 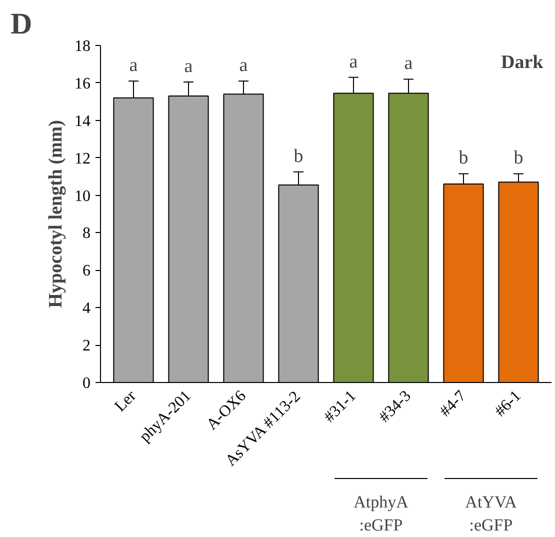 What do you see at coordinates (126, 401) in the screenshot?
I see `x-tick-label: Ler` at bounding box center [126, 401].